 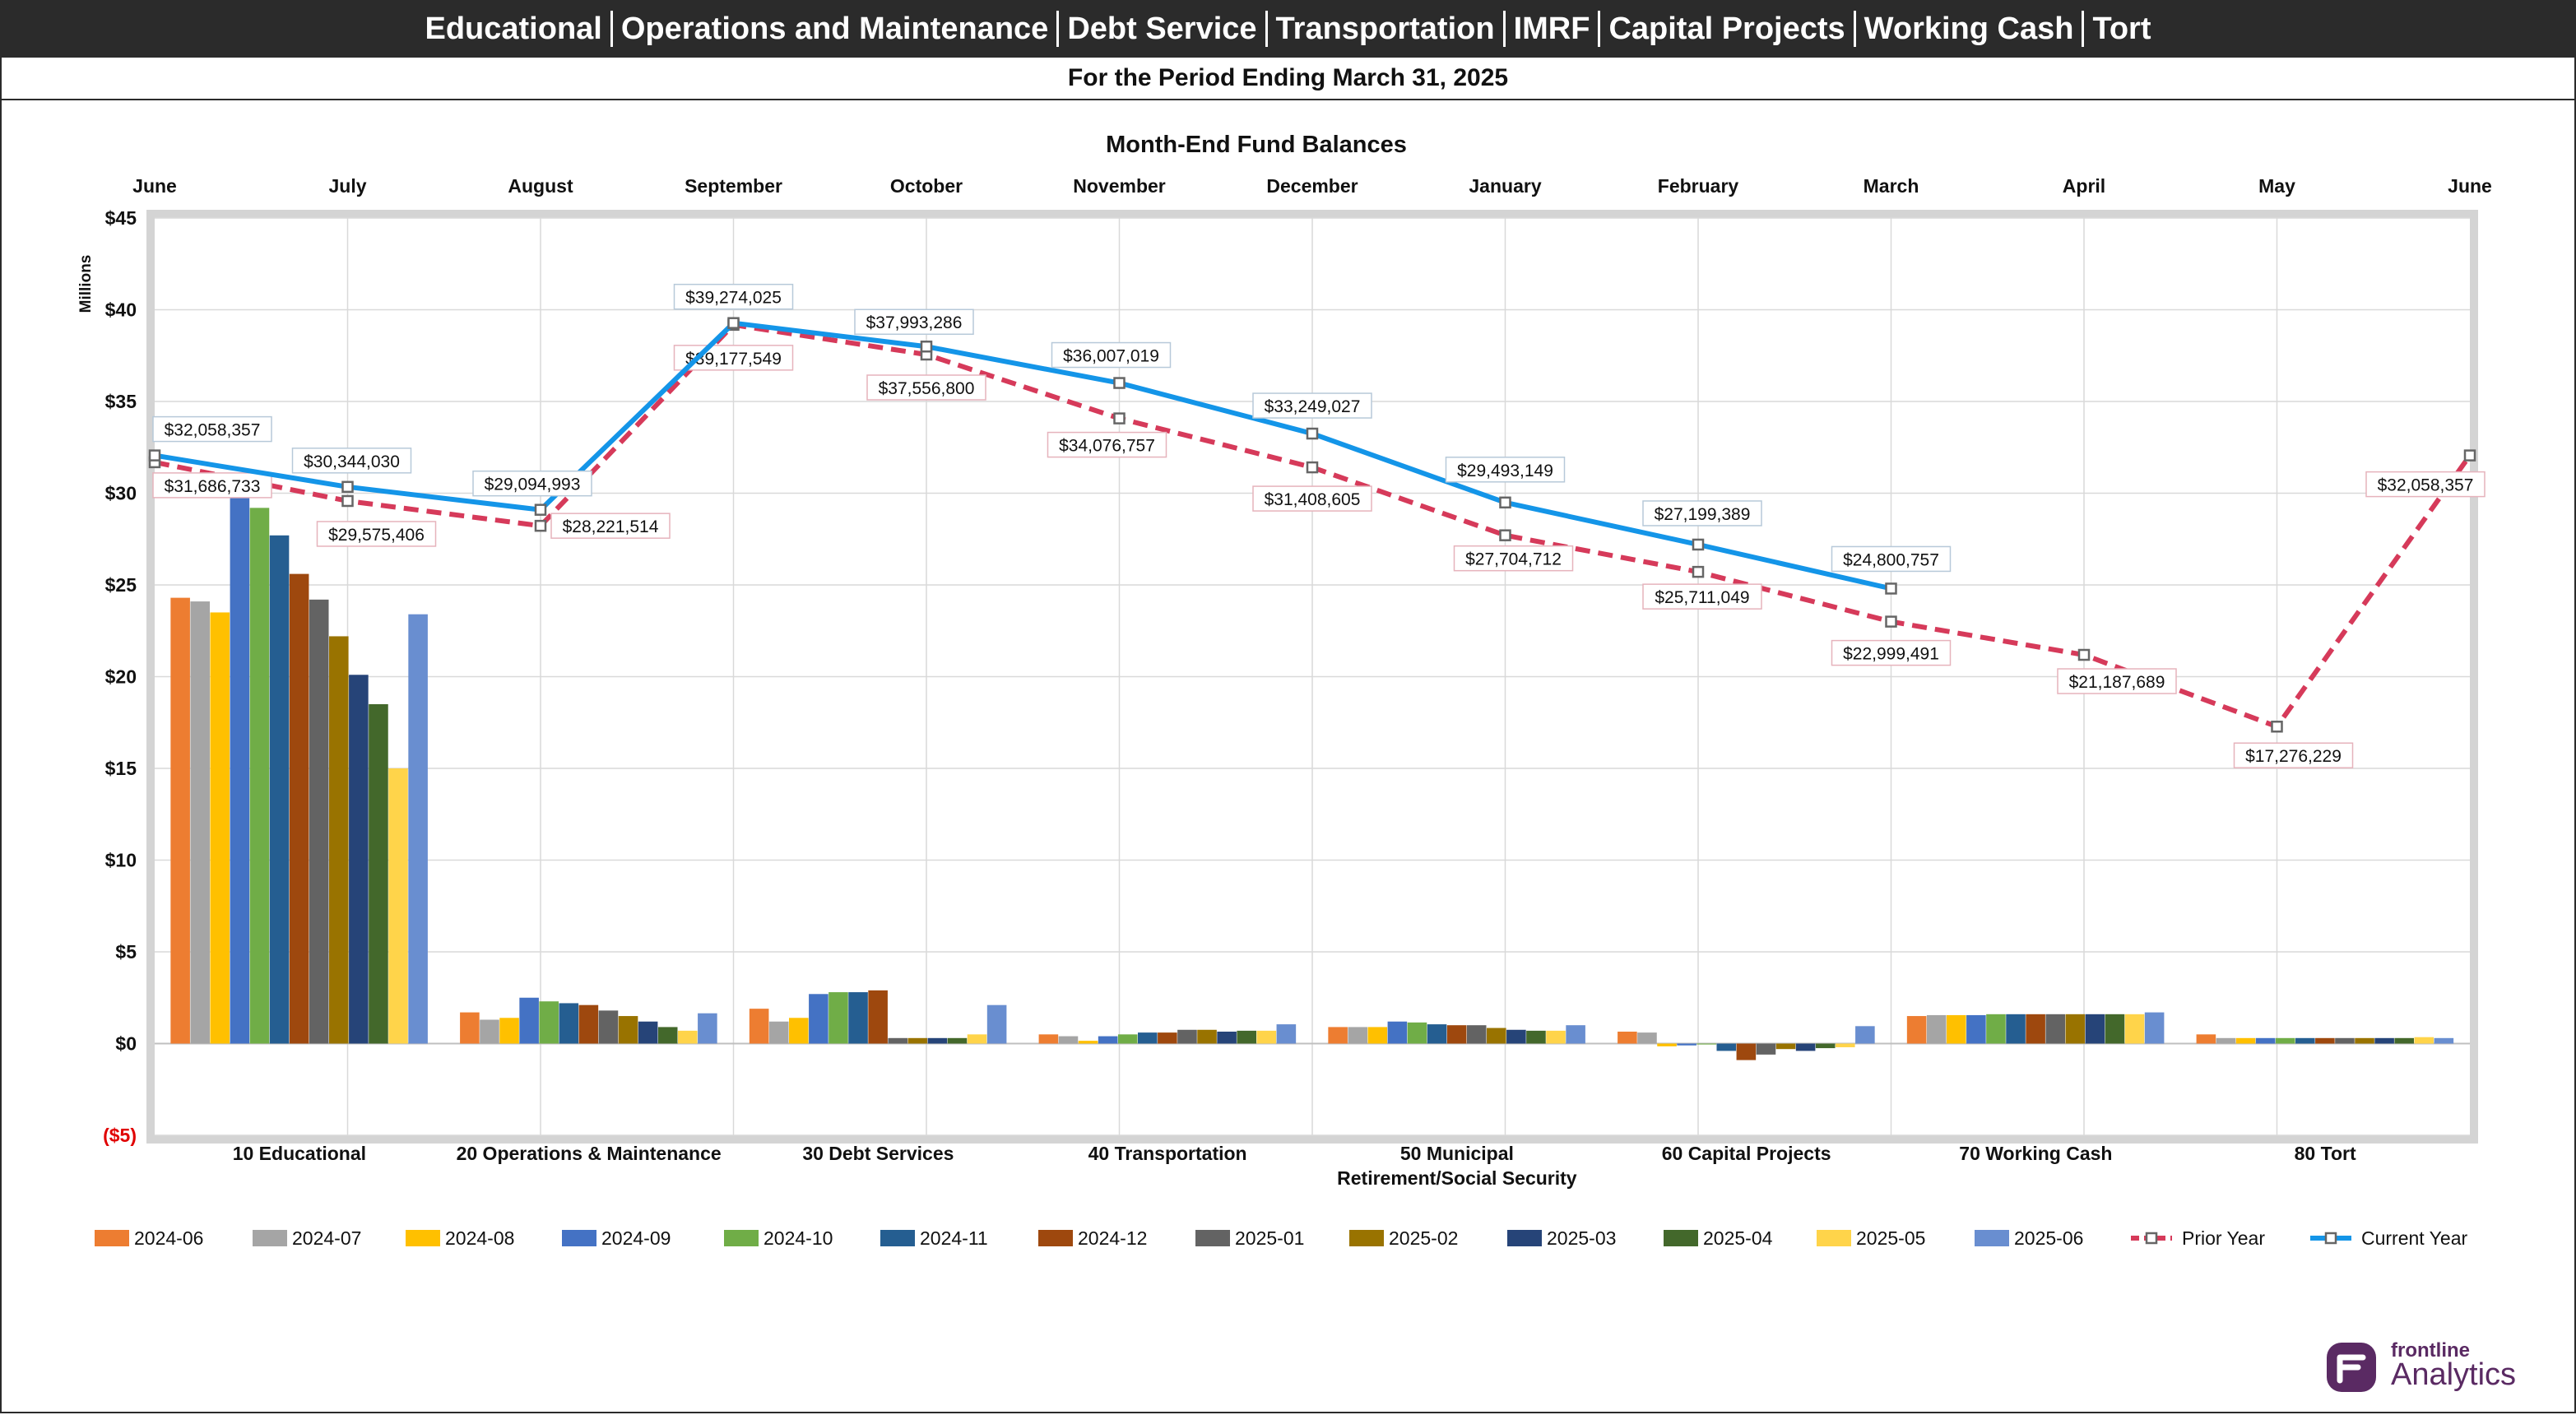 I want to click on legend-label: Prior Year, so click(x=2223, y=1238).